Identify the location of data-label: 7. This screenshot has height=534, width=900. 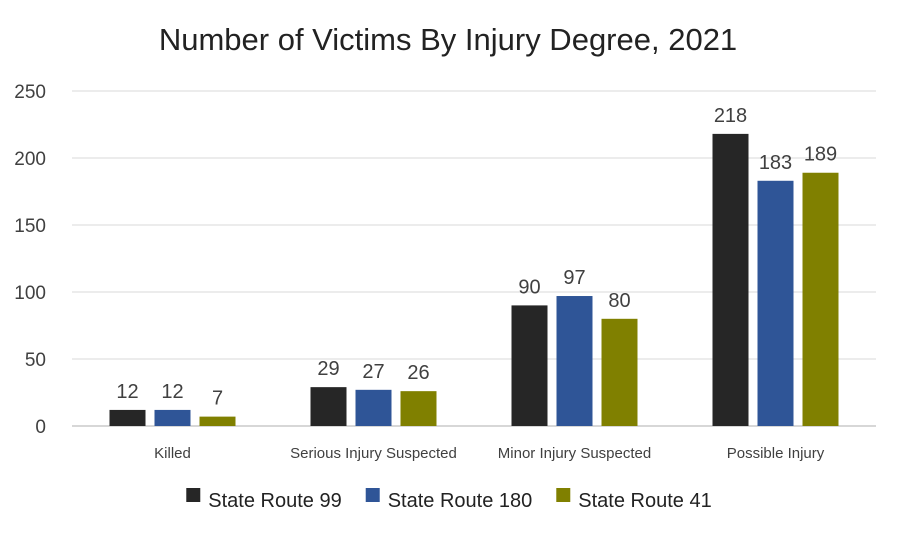
(217, 399).